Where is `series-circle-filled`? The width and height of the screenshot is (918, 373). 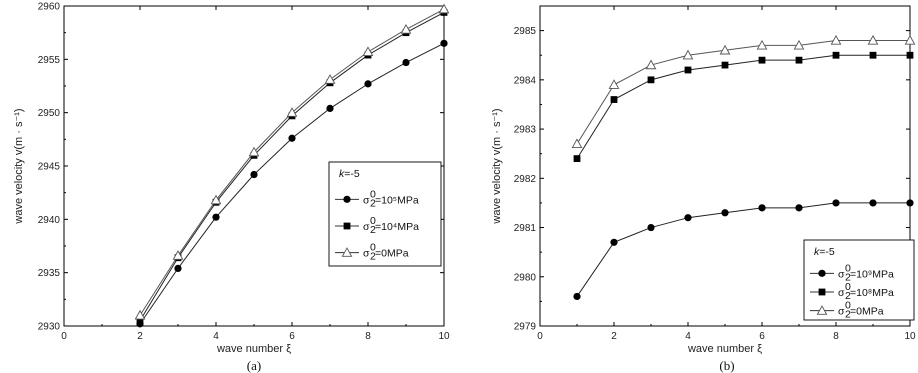
series-circle-filled is located at coordinates (743, 250).